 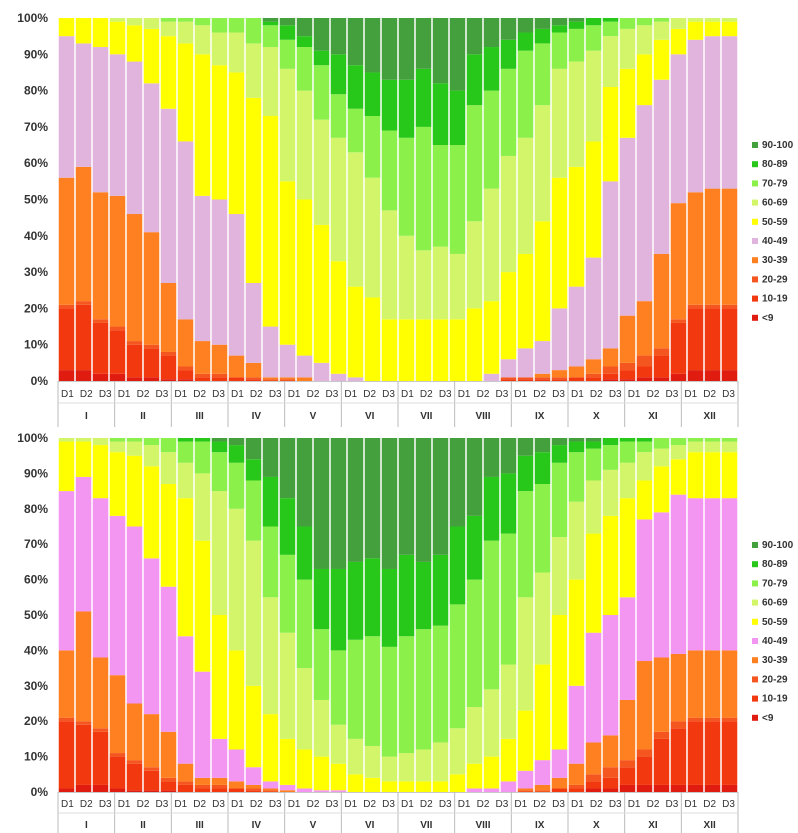 What do you see at coordinates (775, 622) in the screenshot?
I see `legend-label: 50-59` at bounding box center [775, 622].